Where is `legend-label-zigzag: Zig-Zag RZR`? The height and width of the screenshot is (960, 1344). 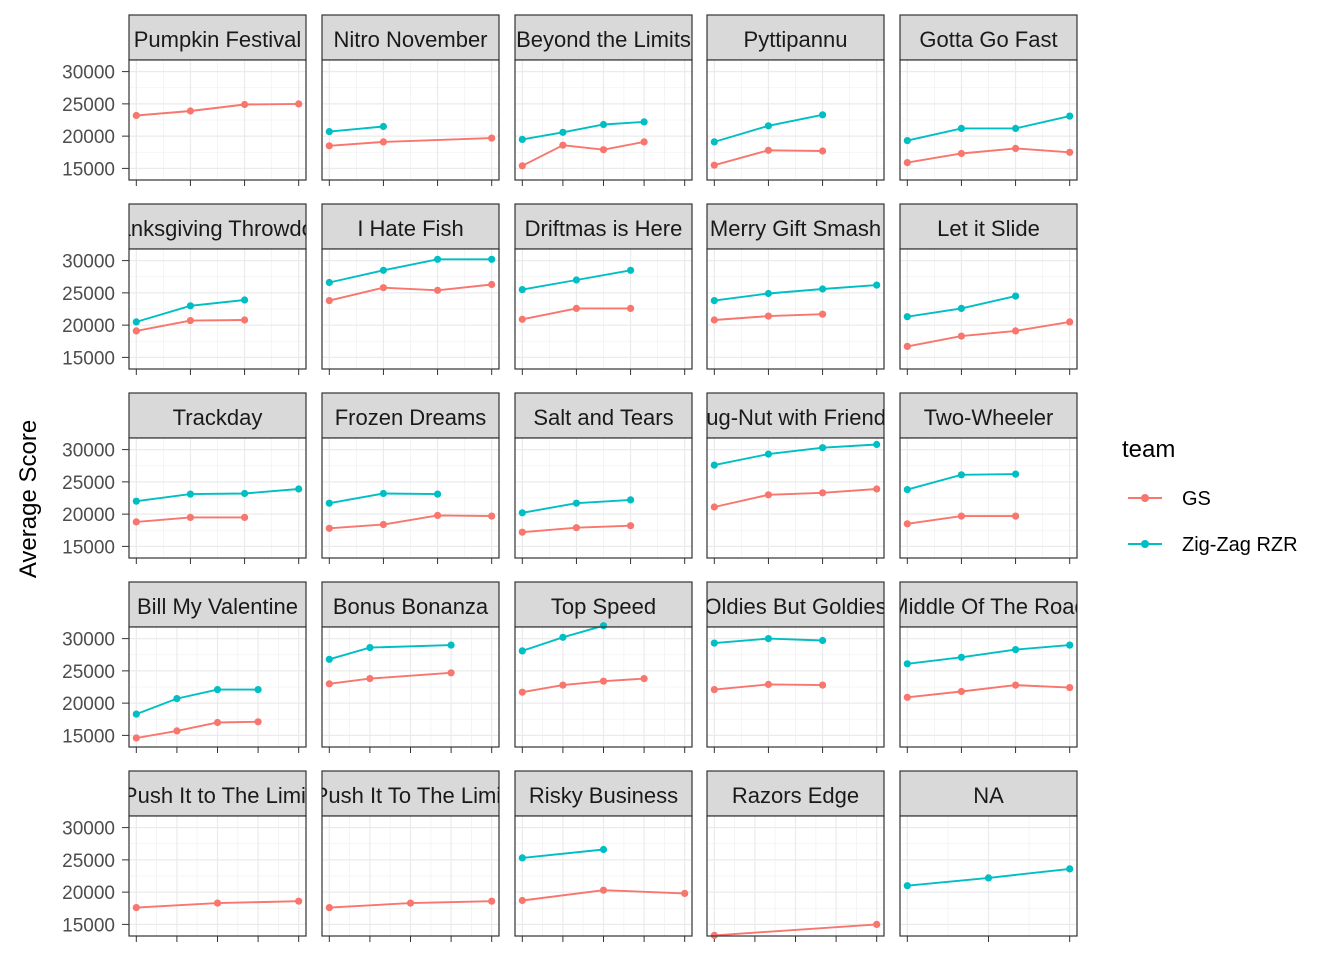 legend-label-zigzag: Zig-Zag RZR is located at coordinates (1240, 545).